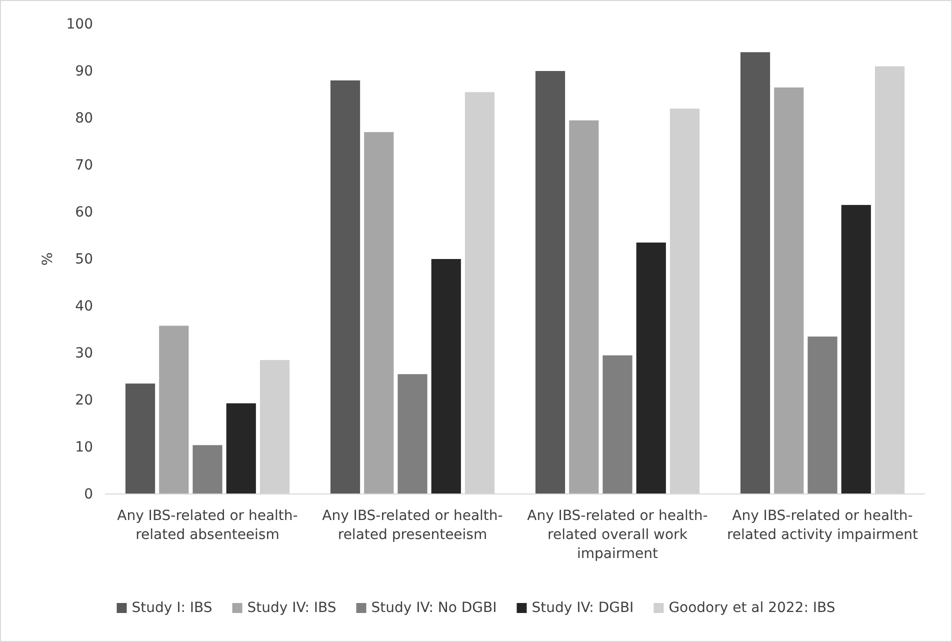 The width and height of the screenshot is (952, 642). What do you see at coordinates (617, 535) in the screenshot?
I see `x-tick-label: Any IBS-related or health-related overall work impairment` at bounding box center [617, 535].